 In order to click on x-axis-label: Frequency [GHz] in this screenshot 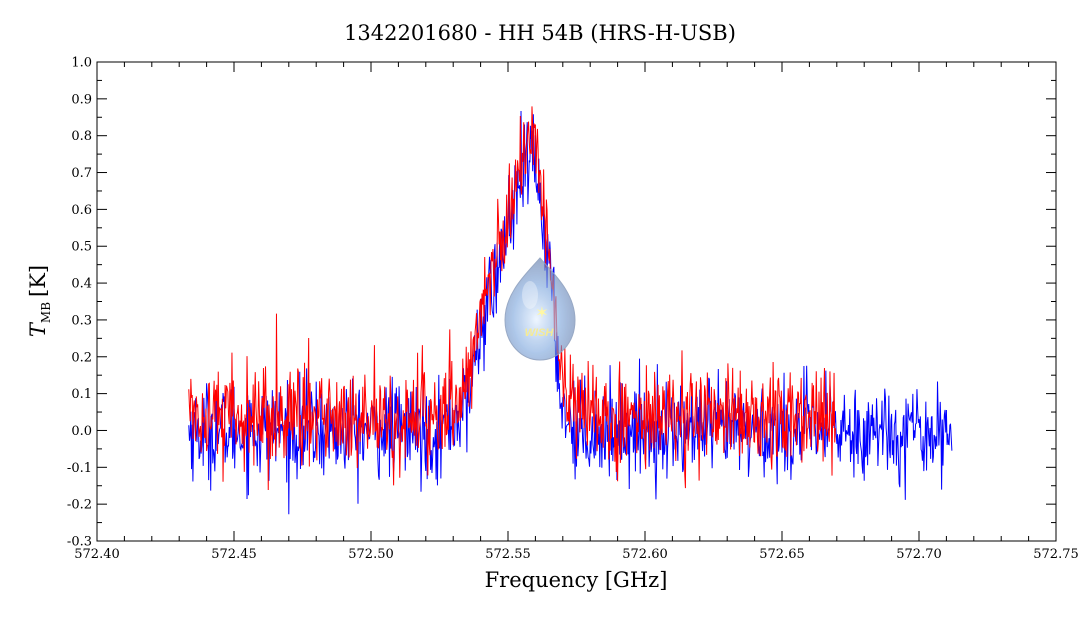, I will do `click(576, 580)`.